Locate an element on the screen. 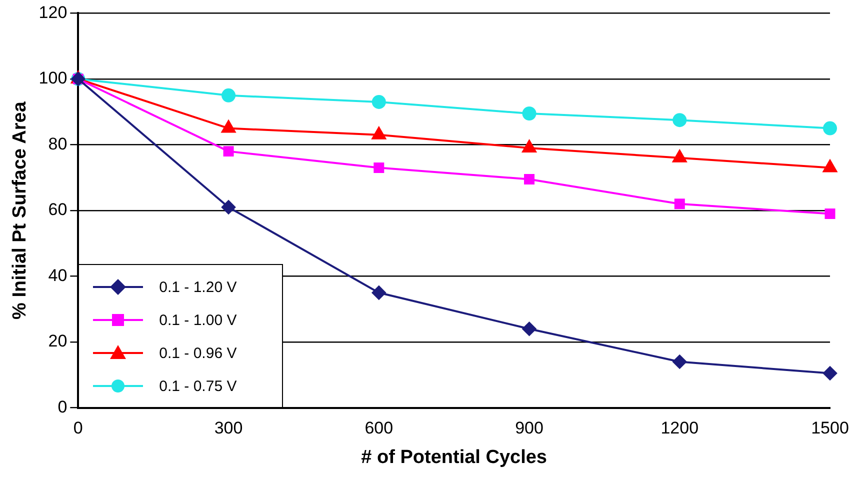 Image resolution: width=860 pixels, height=478 pixels. y-tick-label: 80 is located at coordinates (58, 144).